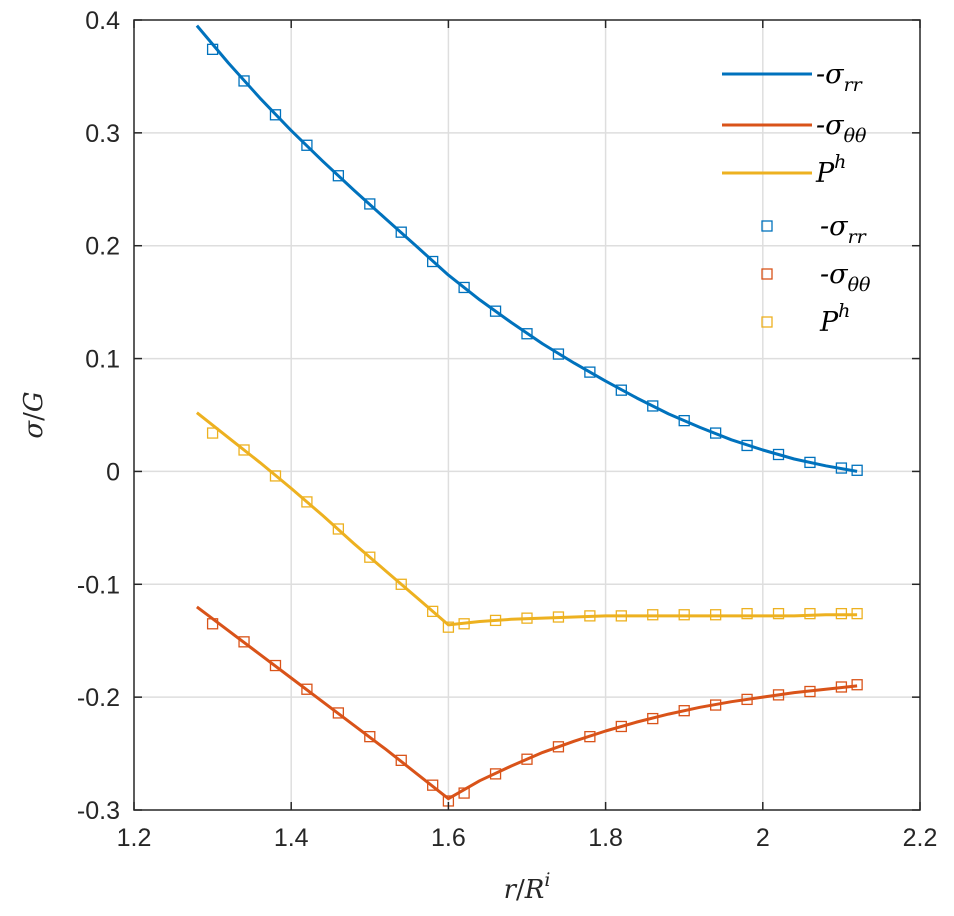  What do you see at coordinates (448, 838) in the screenshot?
I see `x-tick-label: 1.6` at bounding box center [448, 838].